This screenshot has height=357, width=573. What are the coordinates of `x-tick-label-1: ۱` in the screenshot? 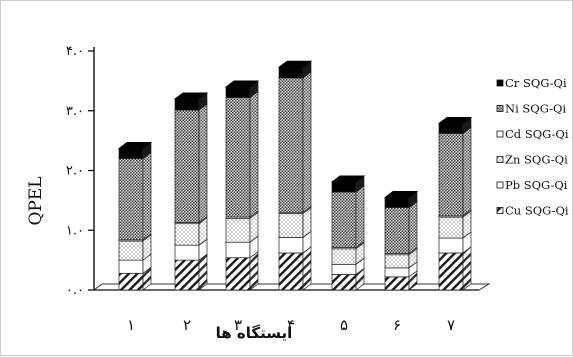 It's located at (131, 325).